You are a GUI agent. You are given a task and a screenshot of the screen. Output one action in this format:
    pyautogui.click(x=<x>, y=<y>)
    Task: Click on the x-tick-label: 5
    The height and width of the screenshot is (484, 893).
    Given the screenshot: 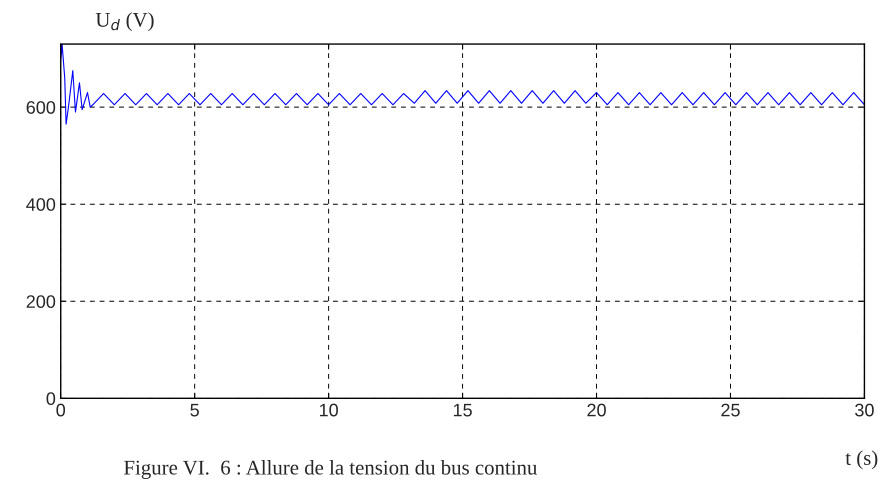 What is the action you would take?
    pyautogui.click(x=194, y=410)
    